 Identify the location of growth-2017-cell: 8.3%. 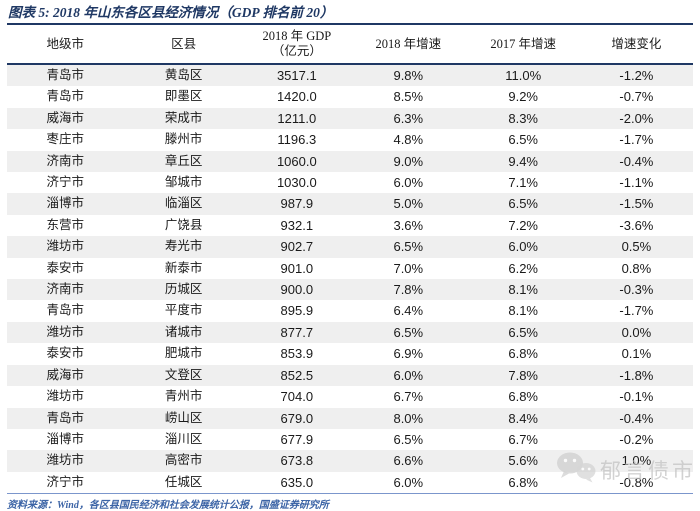
(523, 118).